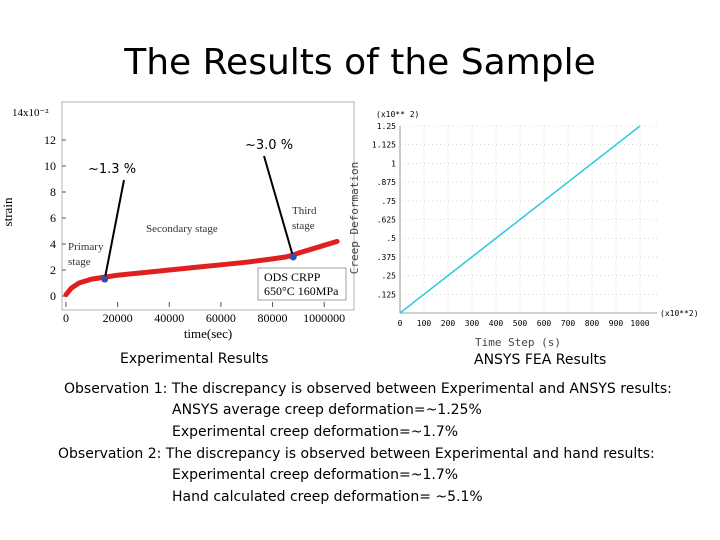  Describe the element at coordinates (293, 257) in the screenshot. I see `third-stage-marker` at that location.